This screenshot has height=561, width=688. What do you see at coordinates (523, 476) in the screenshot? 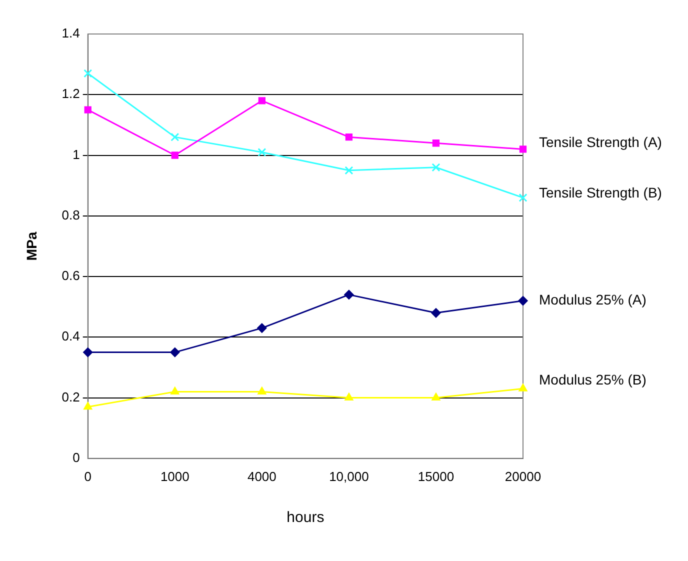
I see `x-tick-label: 20000` at bounding box center [523, 476].